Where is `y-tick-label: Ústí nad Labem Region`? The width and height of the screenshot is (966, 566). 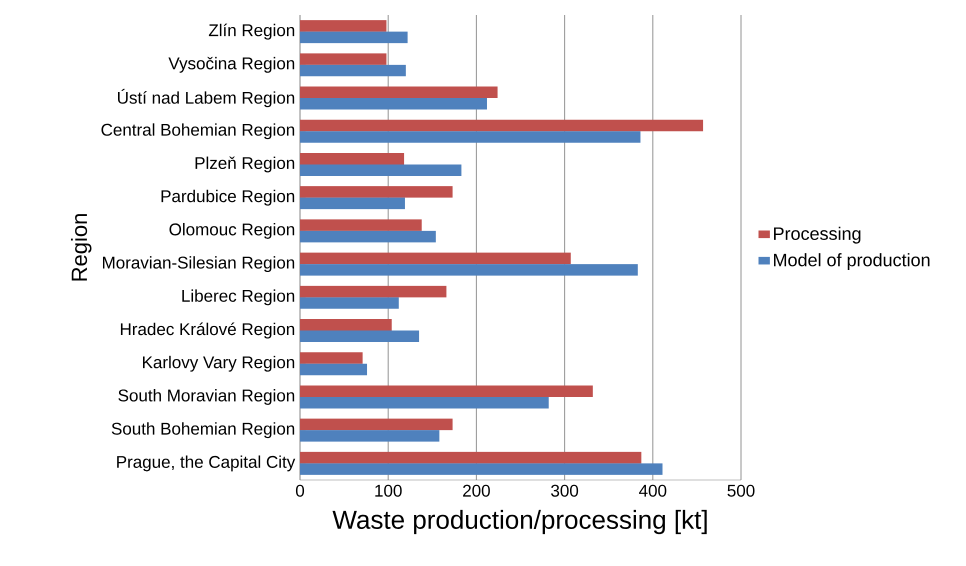
y-tick-label: Ústí nad Labem Region is located at coordinates (206, 98).